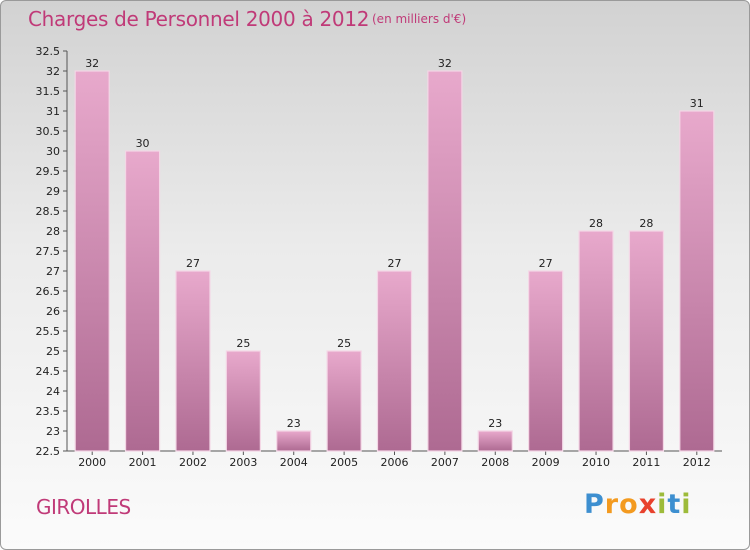 The image size is (750, 550). Describe the element at coordinates (53, 431) in the screenshot. I see `y-tick-label: 23` at that location.